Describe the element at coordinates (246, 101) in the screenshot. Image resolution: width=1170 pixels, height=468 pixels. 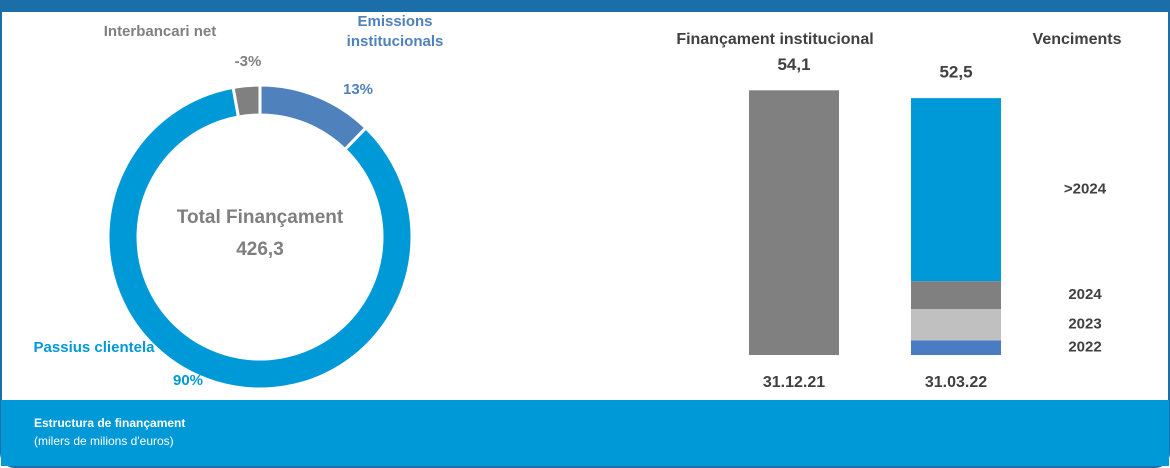
I see `donut-slice` at that location.